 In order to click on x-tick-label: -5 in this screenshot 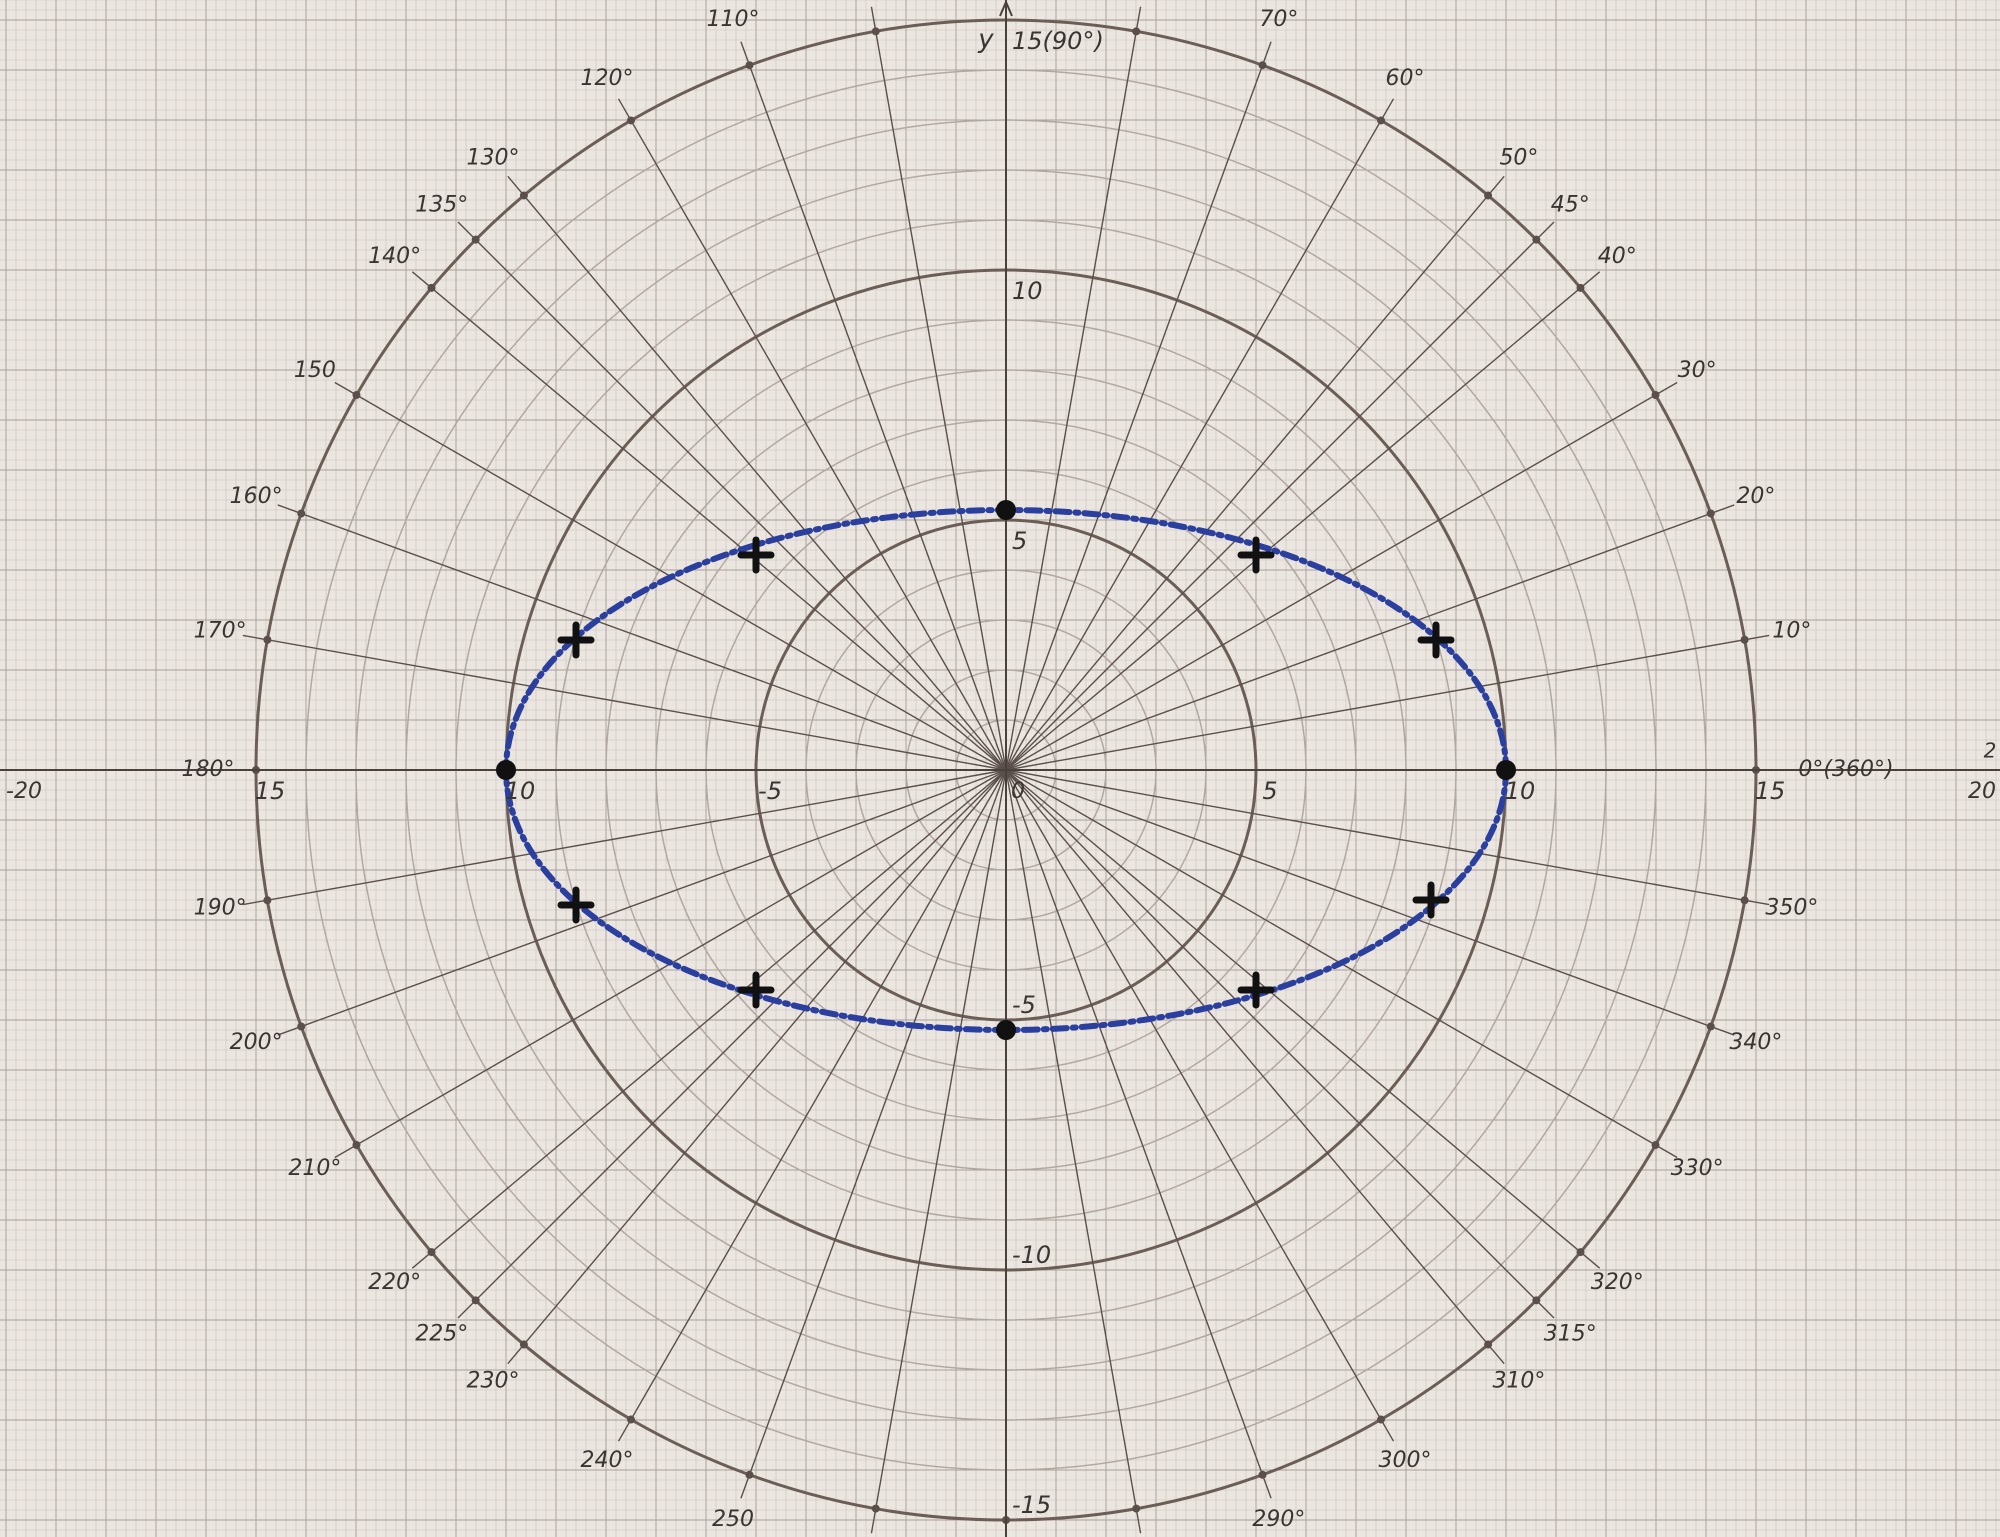, I will do `click(770, 791)`.